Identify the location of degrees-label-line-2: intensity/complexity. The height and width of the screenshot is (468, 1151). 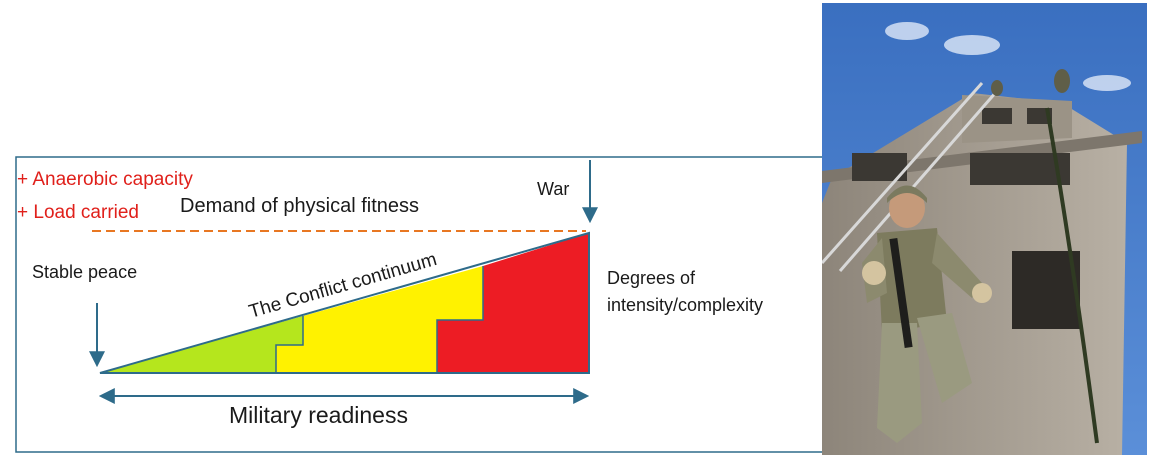
(685, 305).